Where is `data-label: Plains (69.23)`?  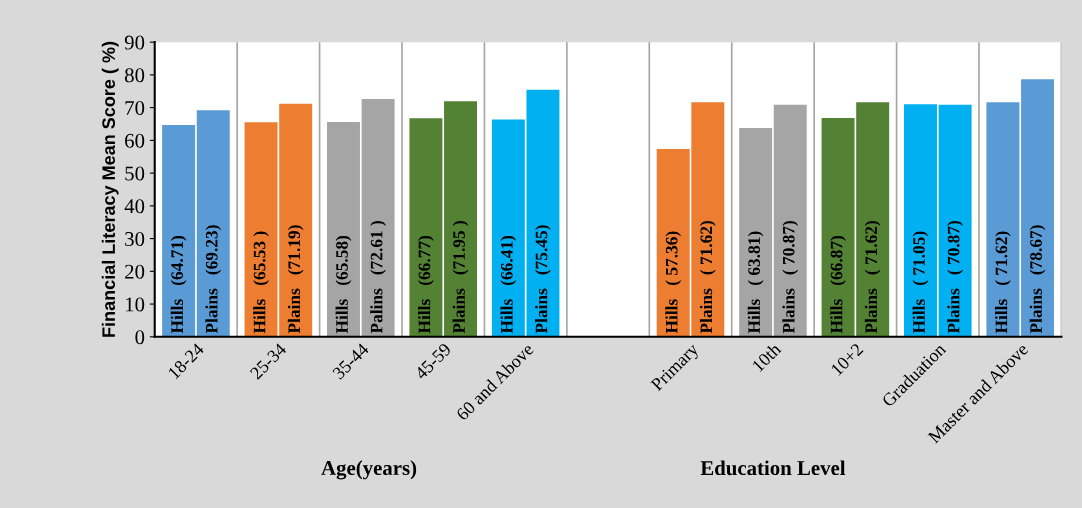
data-label: Plains (69.23) is located at coordinates (213, 279).